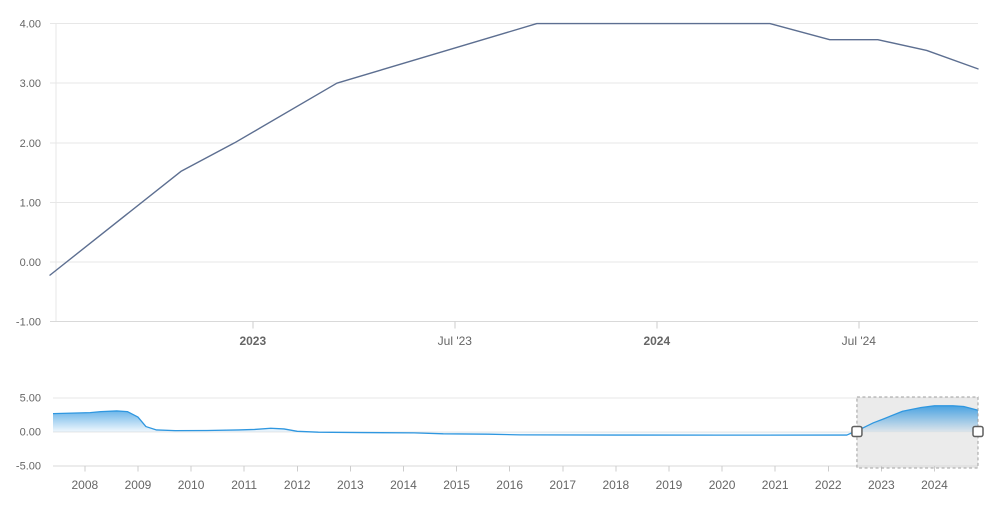 Image resolution: width=993 pixels, height=520 pixels. I want to click on navigator-x-tick-label: 2022, so click(828, 485).